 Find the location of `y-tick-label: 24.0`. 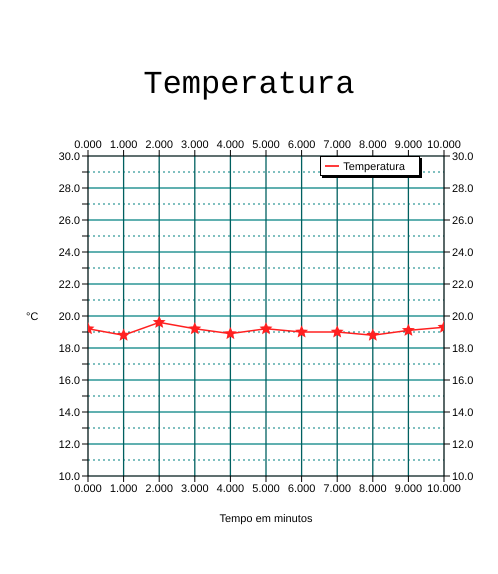

y-tick-label: 24.0 is located at coordinates (69, 252).